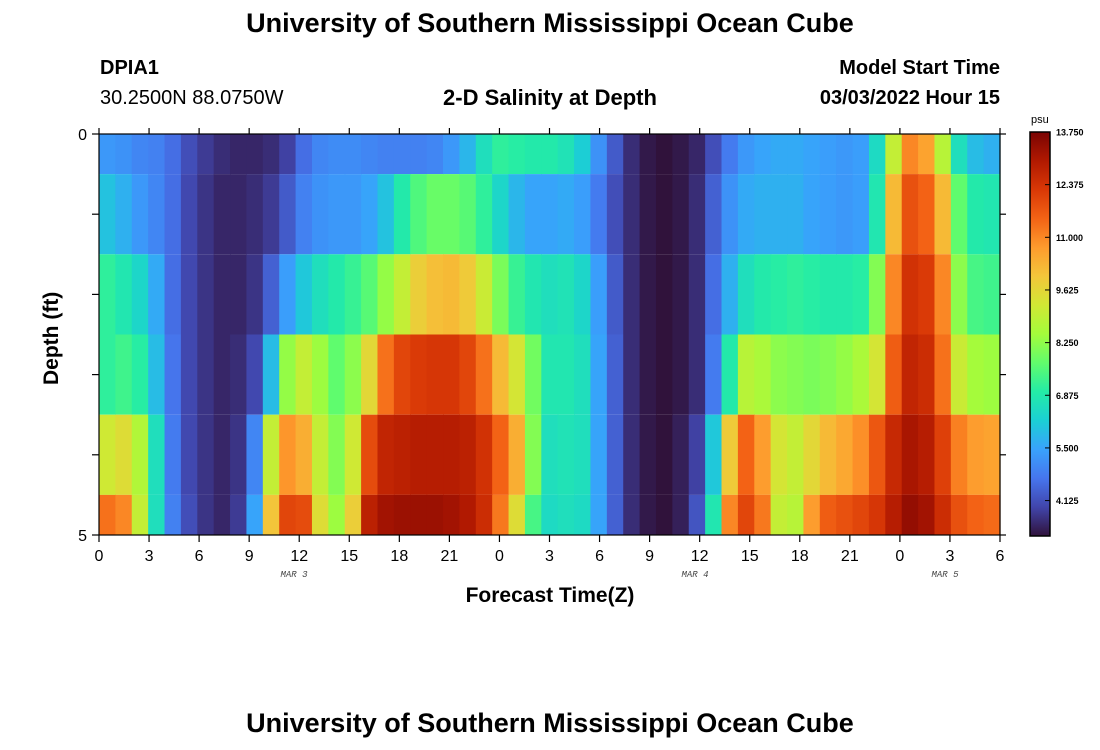  I want to click on colorbar-tick-label: 6.875, so click(1067, 396).